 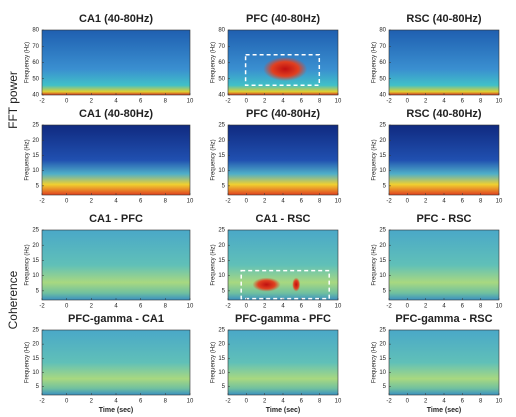 What do you see at coordinates (382, 63) in the screenshot?
I see `y-tick-label: 60` at bounding box center [382, 63].